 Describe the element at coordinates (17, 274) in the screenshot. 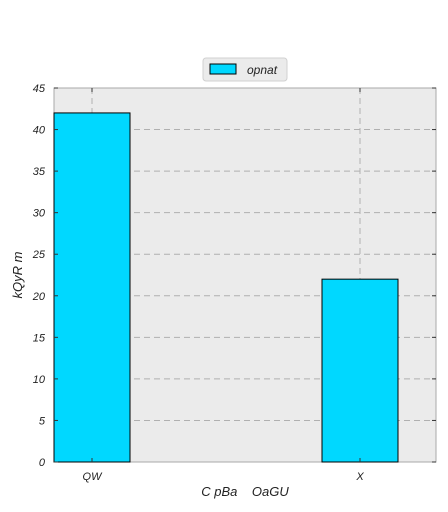

I see `y-axis-label: kQyR m` at that location.